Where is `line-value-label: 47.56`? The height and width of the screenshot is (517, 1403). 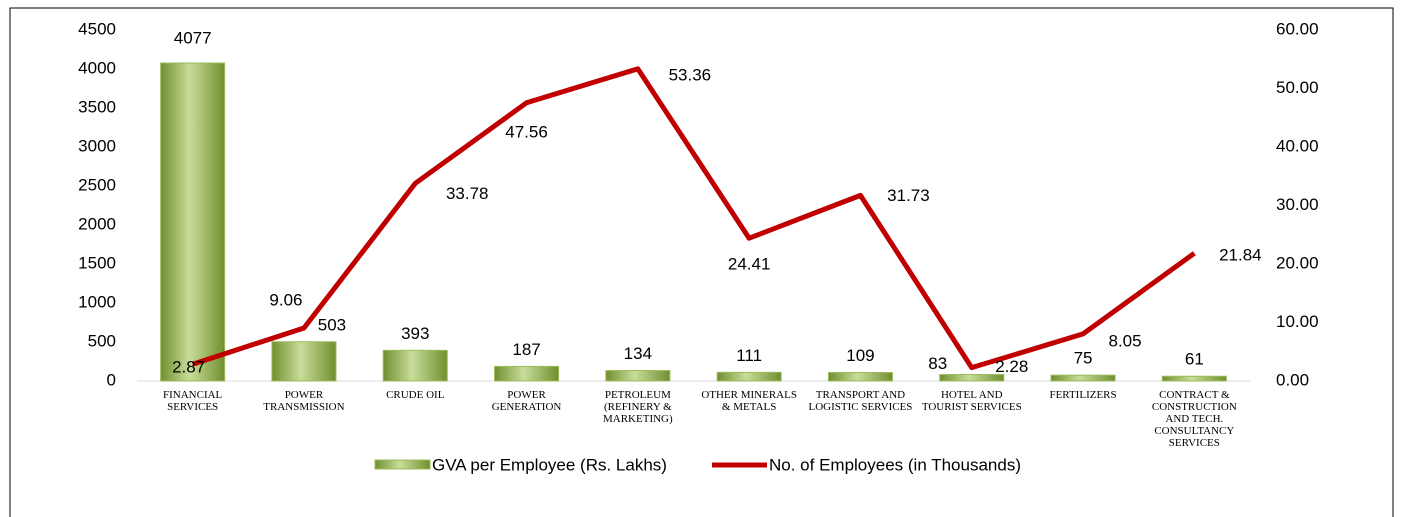
line-value-label: 47.56 is located at coordinates (526, 131).